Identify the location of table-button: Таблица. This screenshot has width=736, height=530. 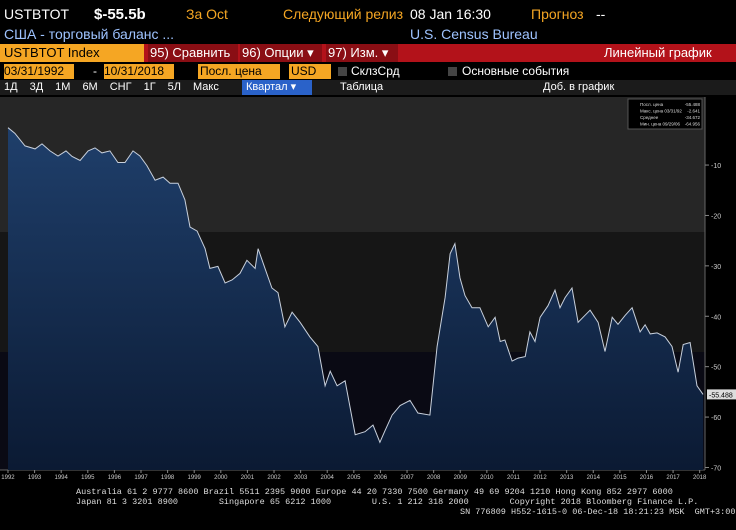
(362, 87).